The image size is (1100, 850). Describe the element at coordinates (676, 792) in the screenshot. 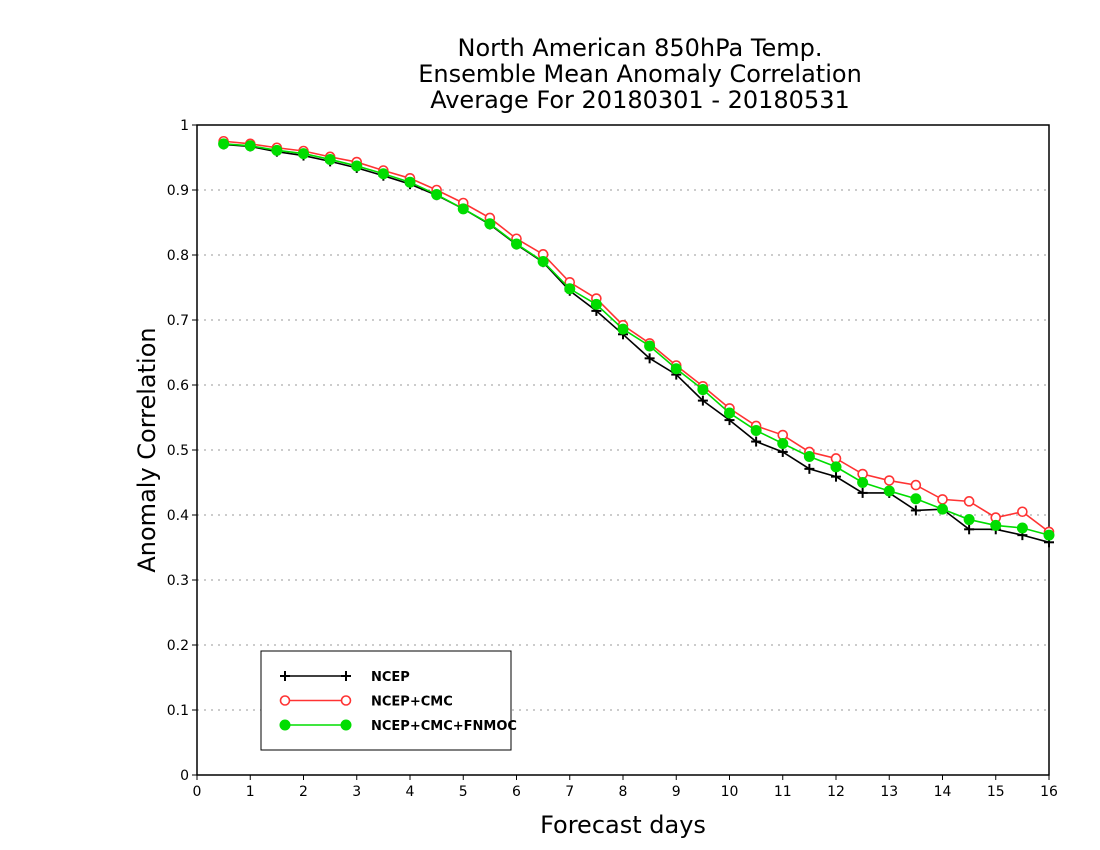

I see `x-tick-label: 9` at that location.